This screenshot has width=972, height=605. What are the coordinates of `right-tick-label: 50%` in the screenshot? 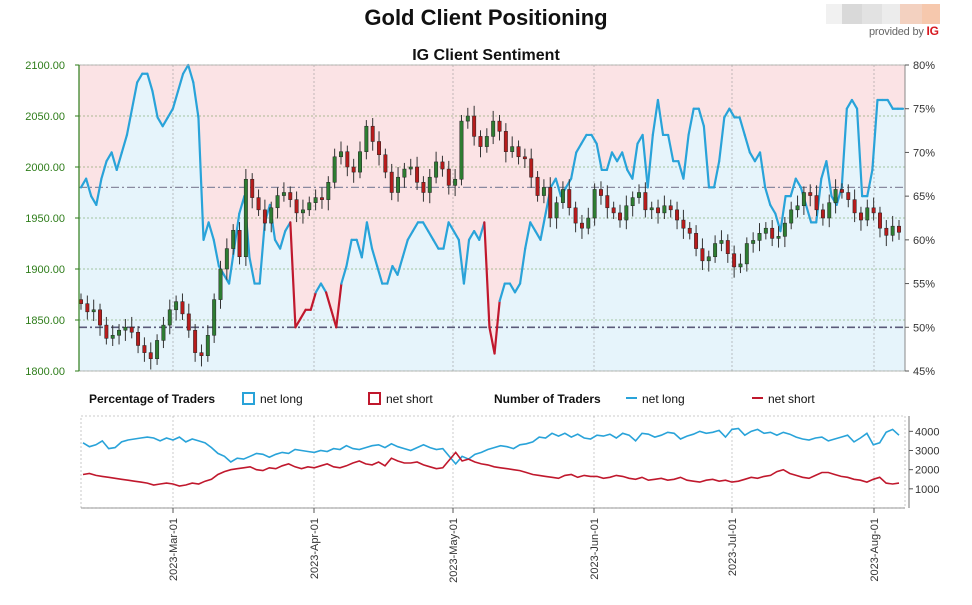 It's located at (924, 328).